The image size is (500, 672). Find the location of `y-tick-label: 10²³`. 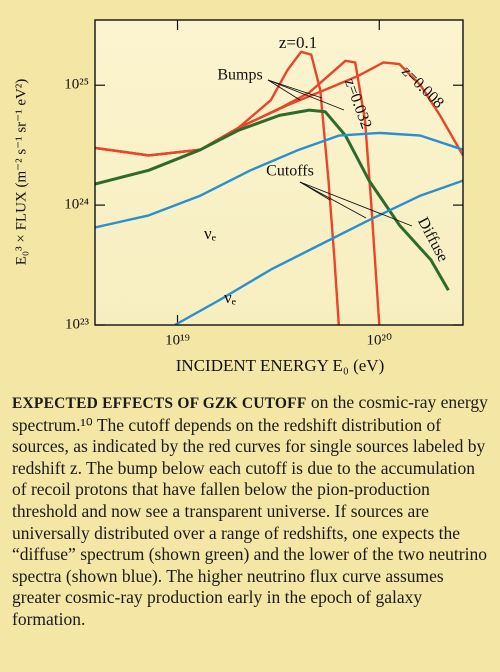

y-tick-label: 10²³ is located at coordinates (77, 324).